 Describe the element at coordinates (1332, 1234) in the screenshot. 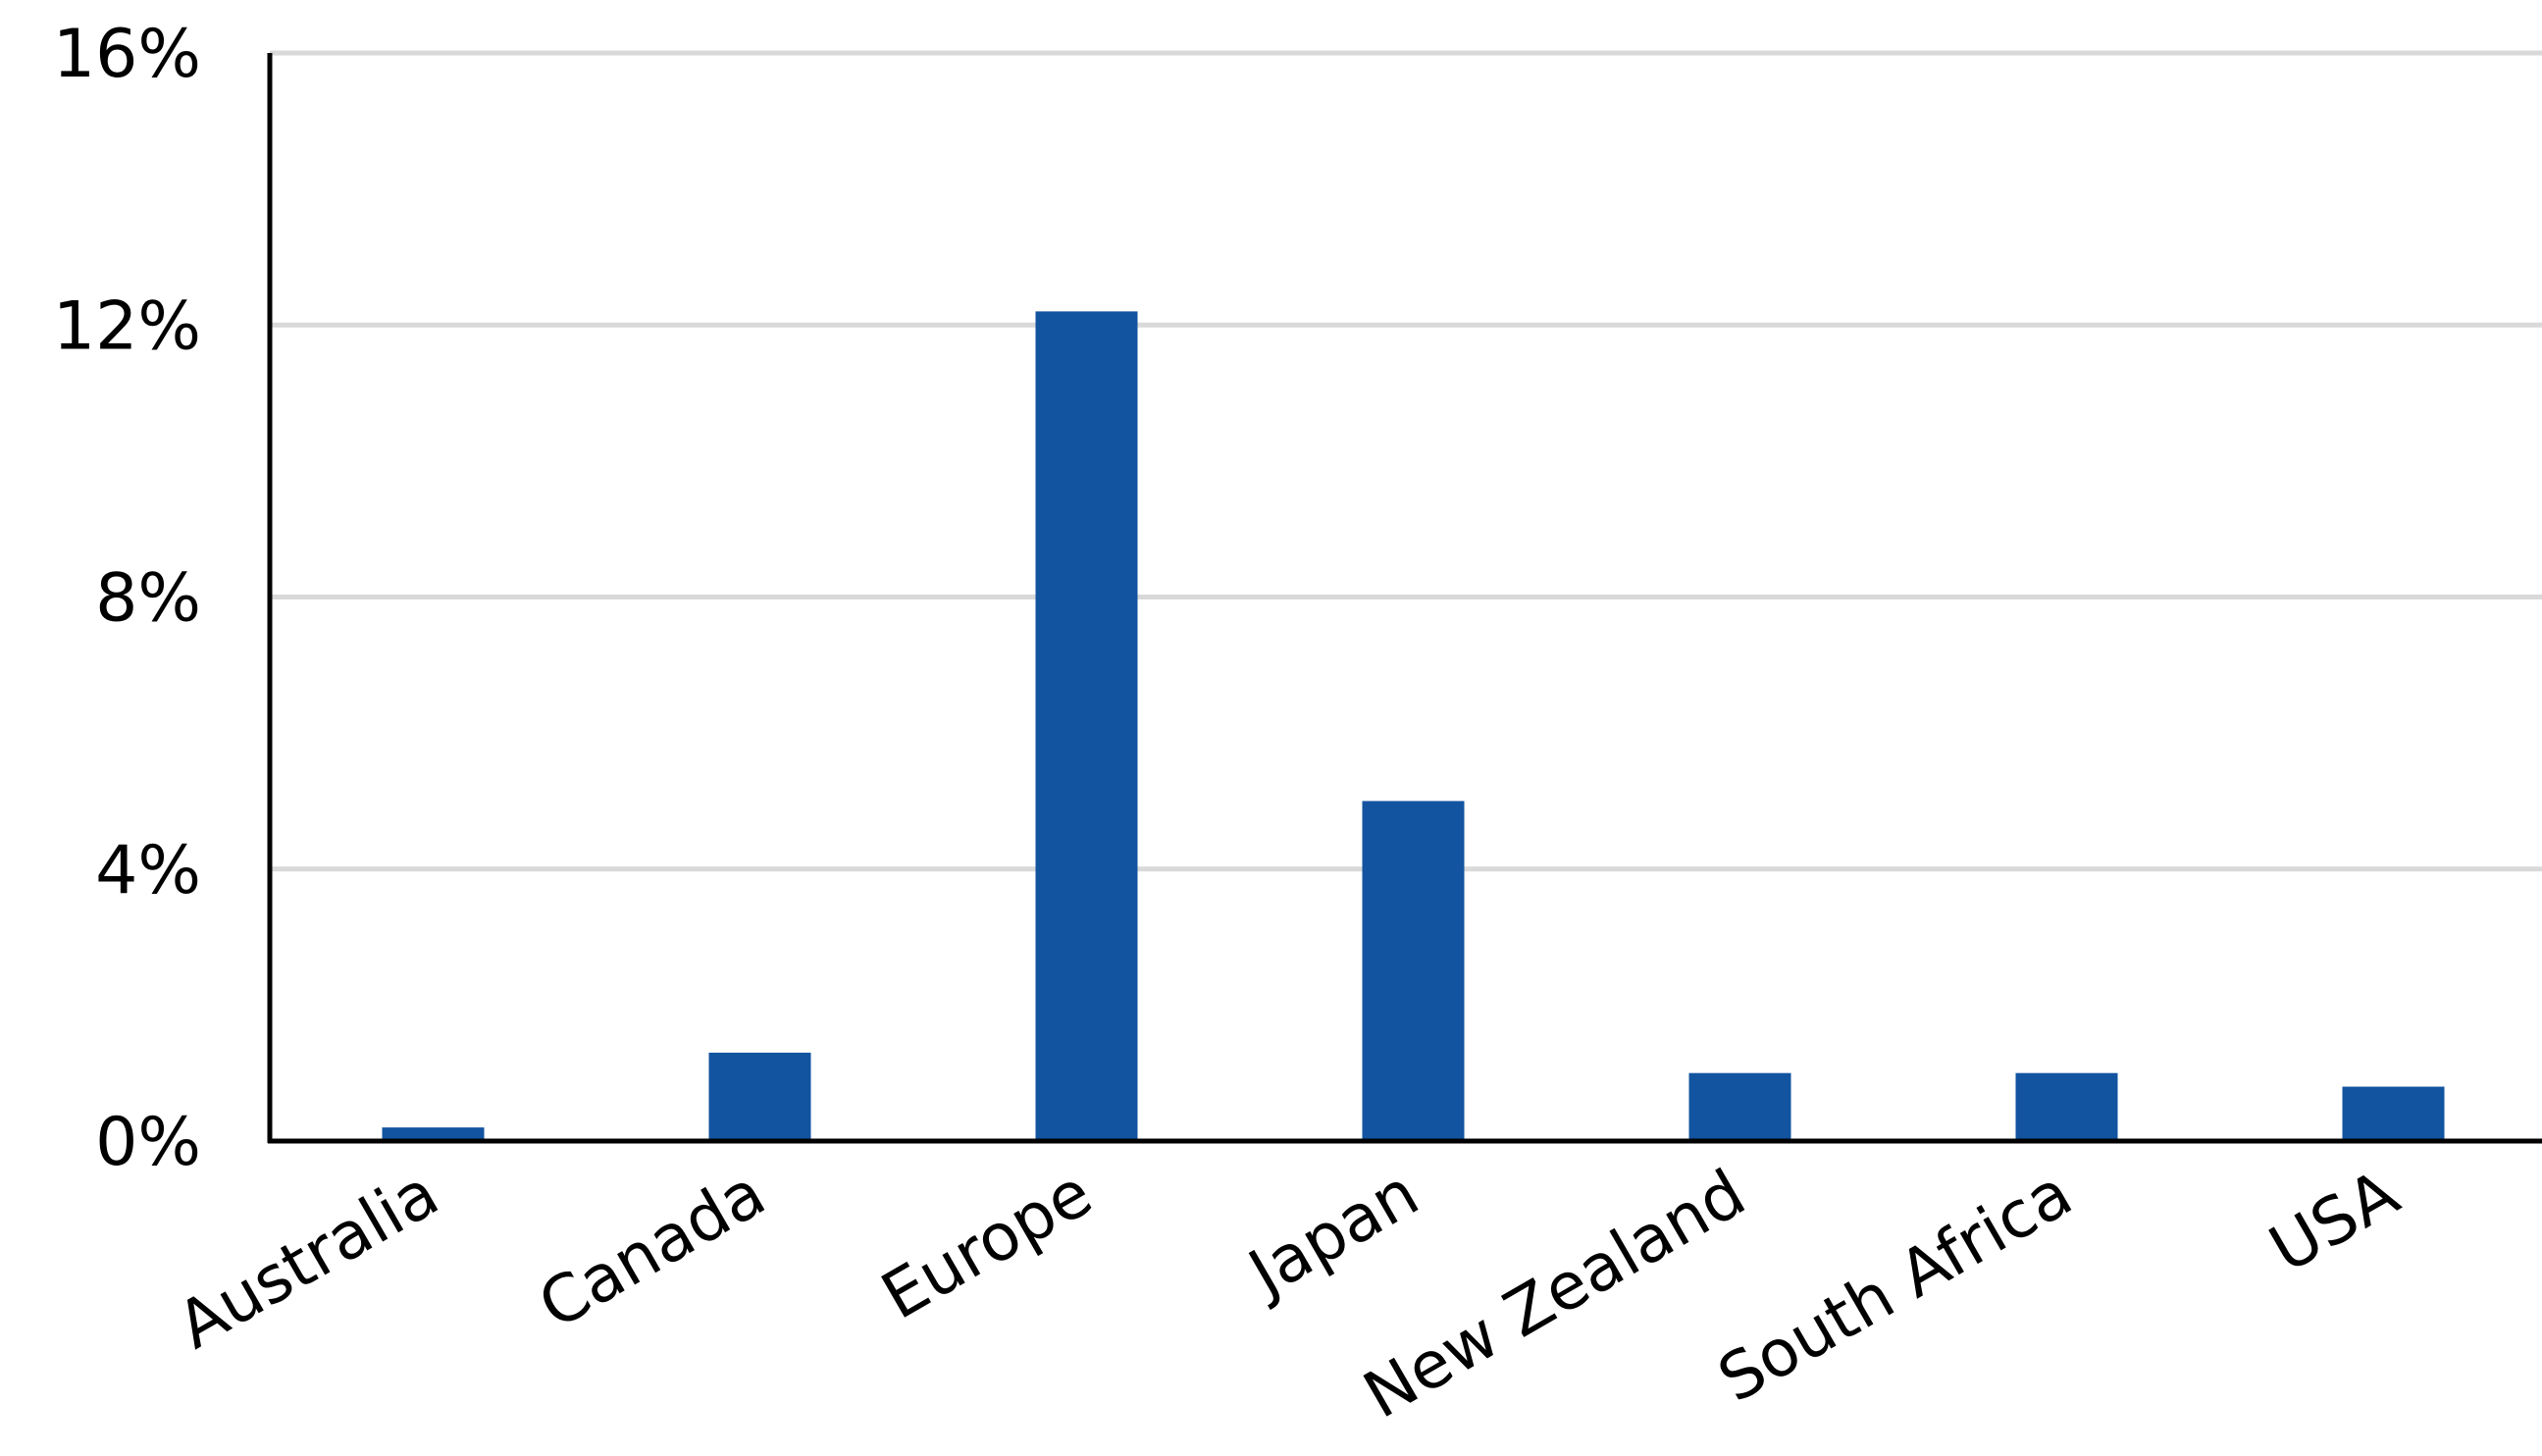

I see `x-tick-label: Japan` at that location.